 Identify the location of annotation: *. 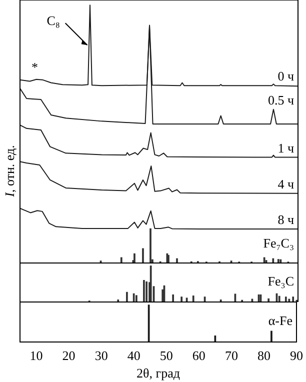
(34, 66).